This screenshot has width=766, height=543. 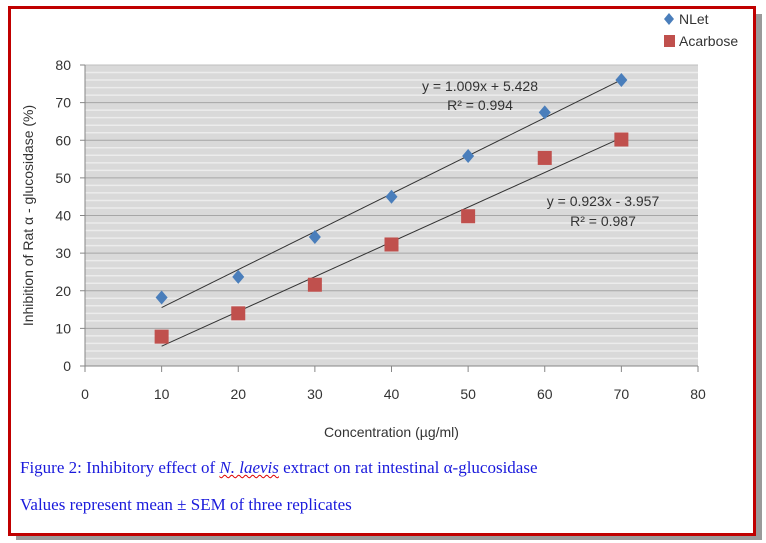 I want to click on x-tick-label: 0, so click(x=85, y=394).